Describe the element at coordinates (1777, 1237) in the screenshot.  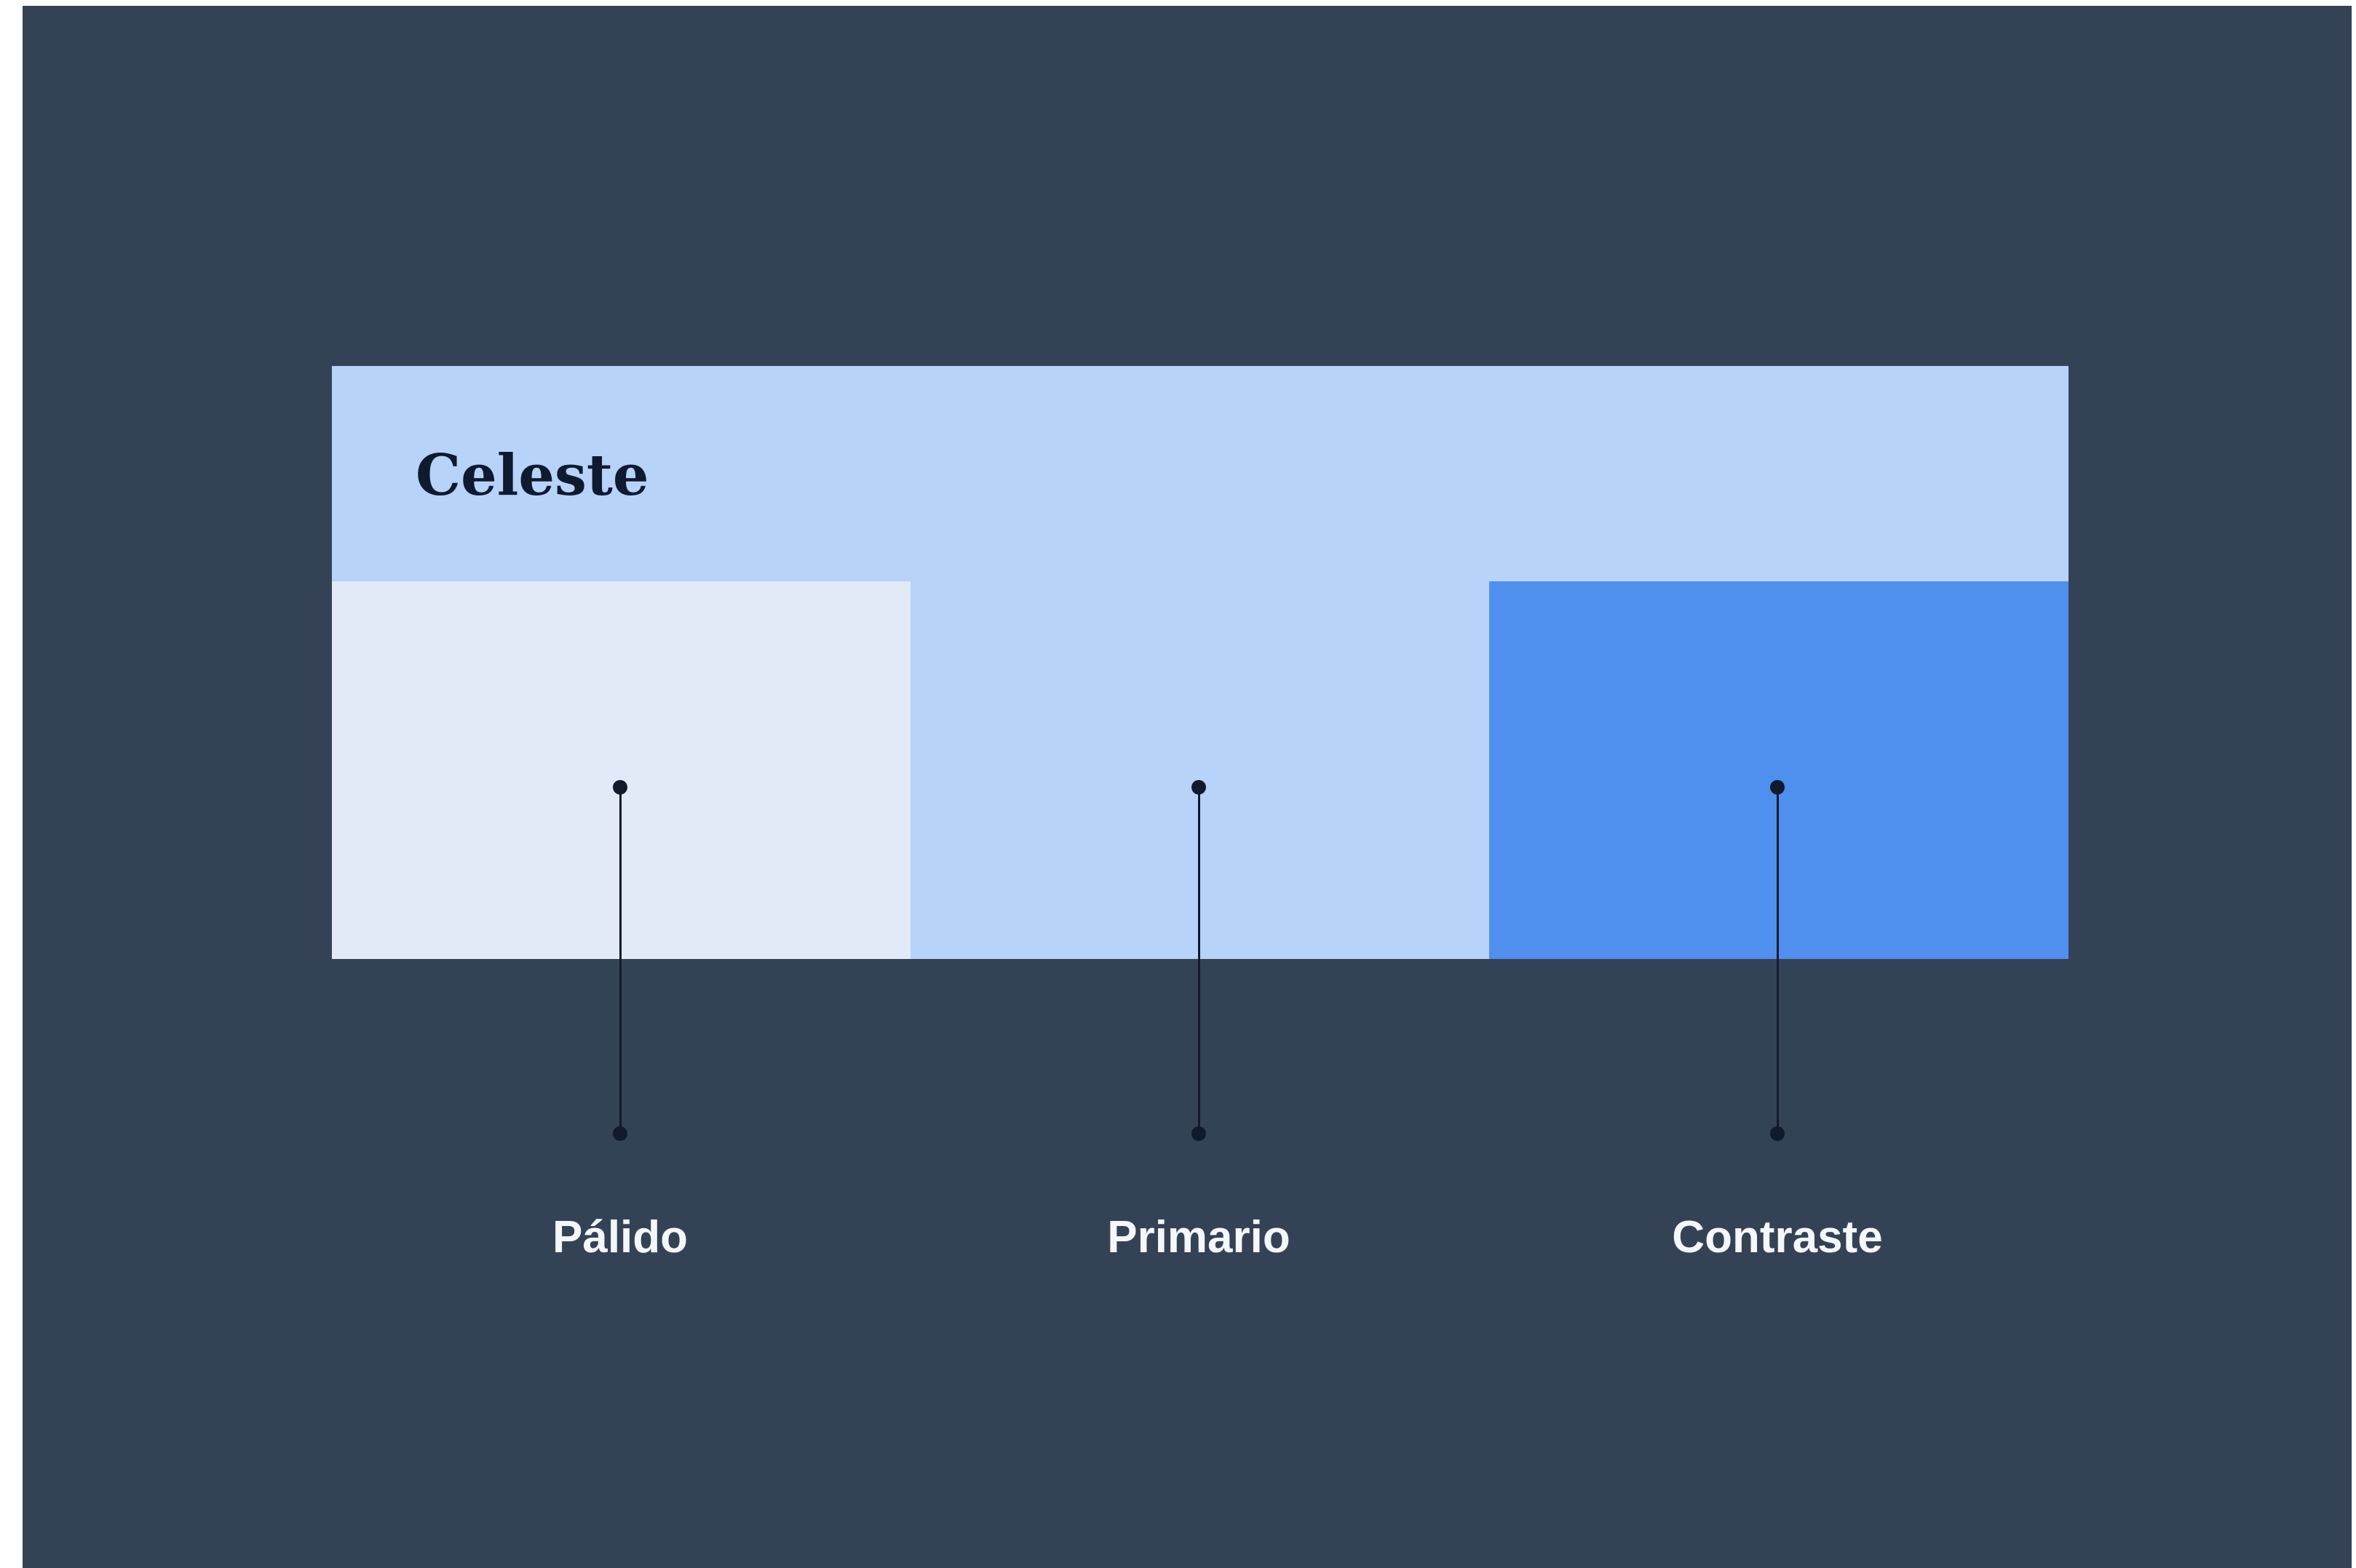
I see `label-contraste: Contraste` at that location.